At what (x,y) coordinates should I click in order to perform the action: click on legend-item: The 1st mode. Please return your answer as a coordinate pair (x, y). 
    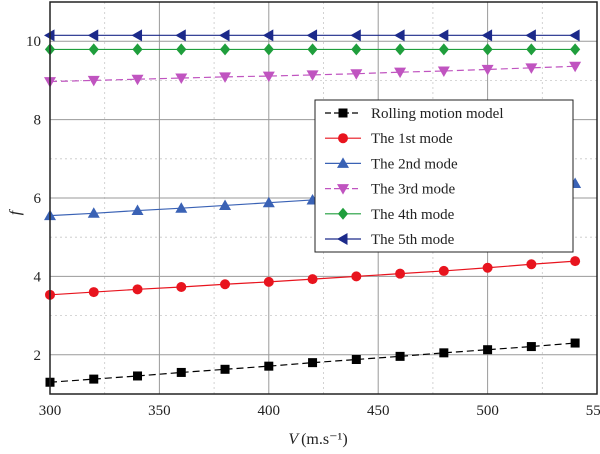
    Looking at the image, I should click on (389, 139).